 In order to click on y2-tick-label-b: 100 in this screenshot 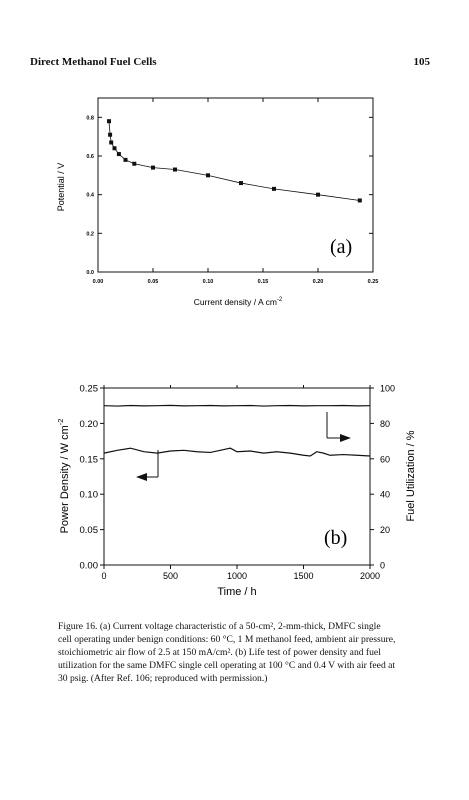, I will do `click(387, 389)`.